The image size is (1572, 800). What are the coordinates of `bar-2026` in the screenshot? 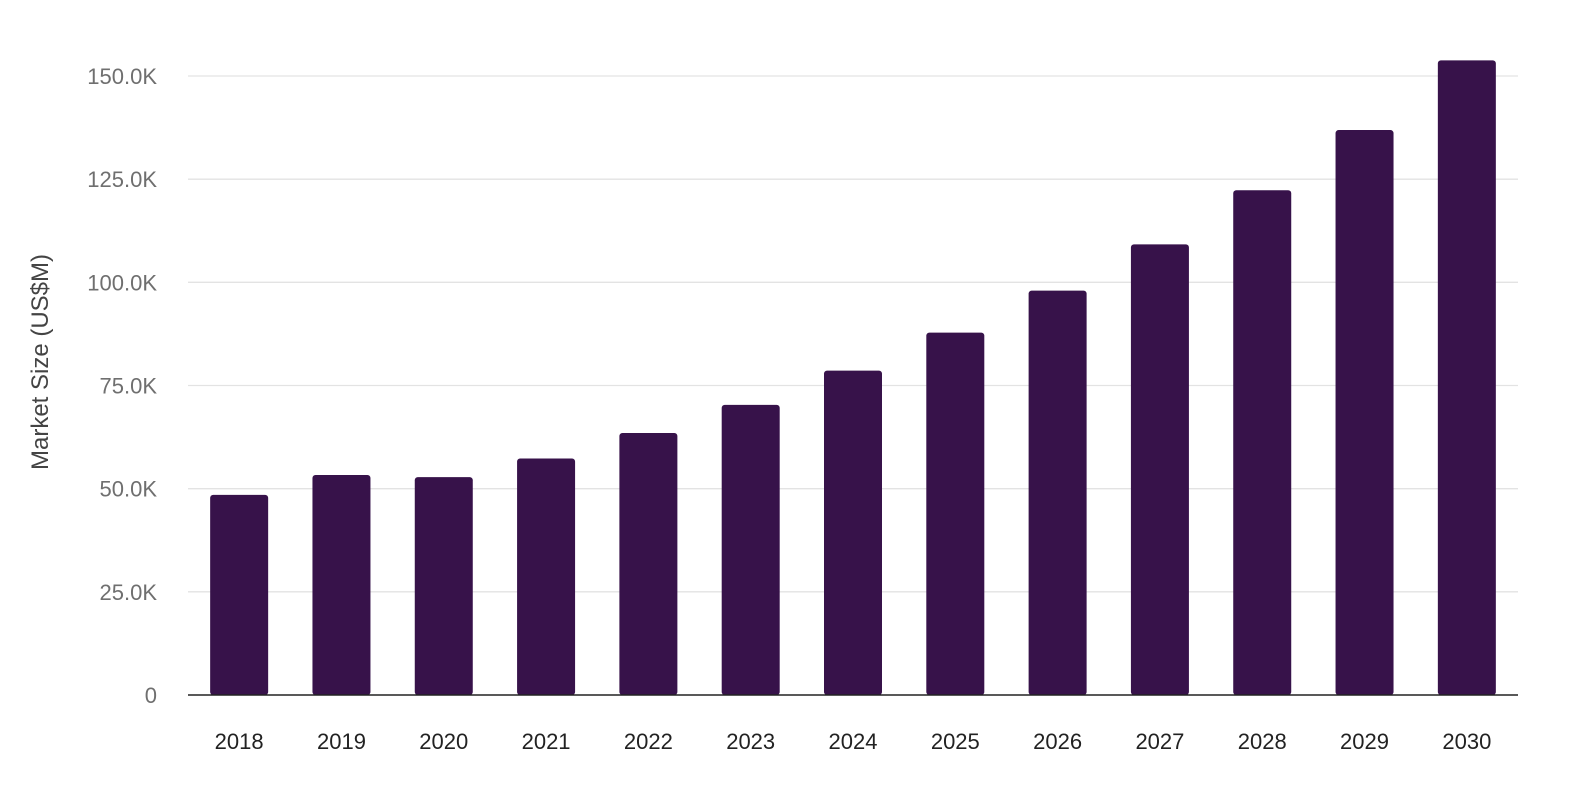 It's located at (1057, 492).